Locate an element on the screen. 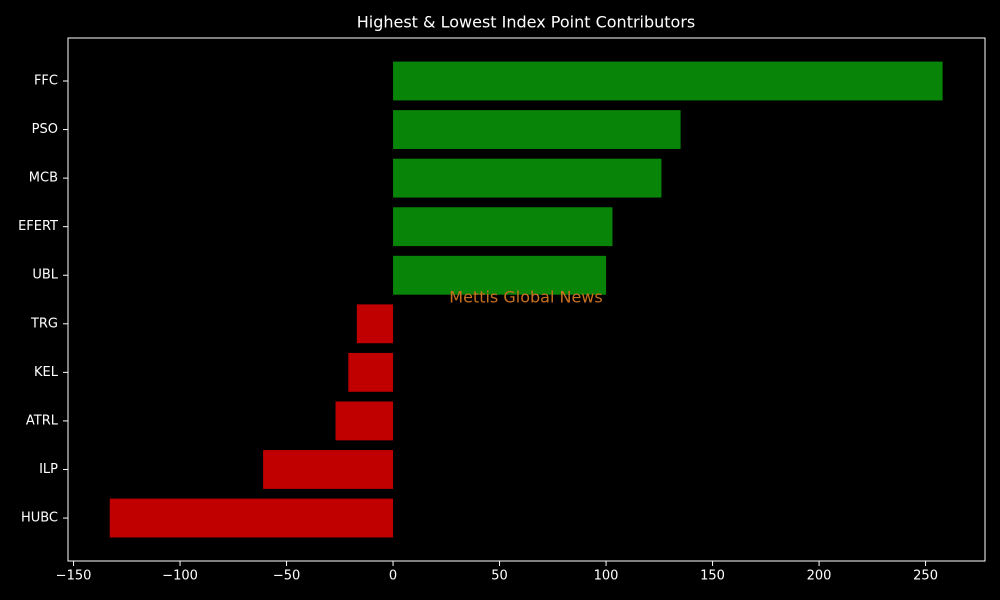  x-tick-label: 100 is located at coordinates (606, 576).